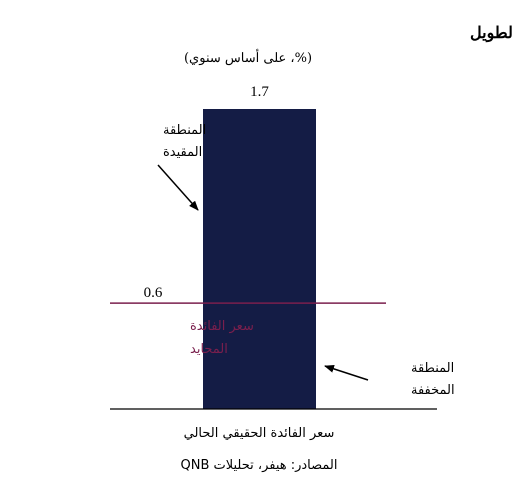  Describe the element at coordinates (432, 368) in the screenshot. I see `accommodative-zone-label-line1: المنطقة` at that location.